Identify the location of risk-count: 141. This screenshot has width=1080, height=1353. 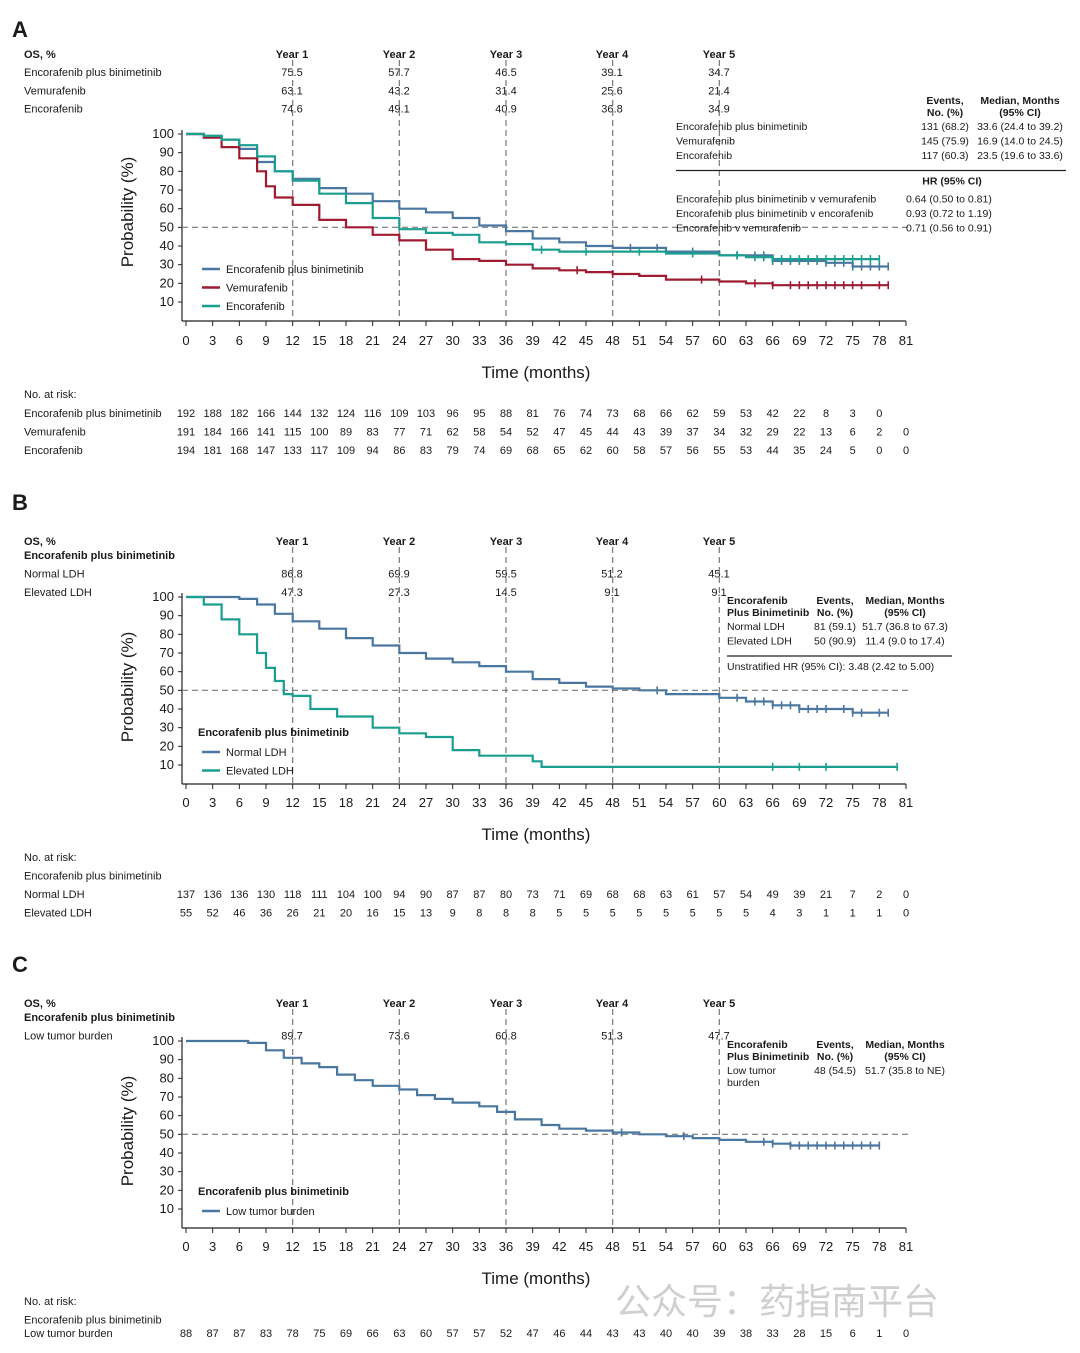
(266, 433).